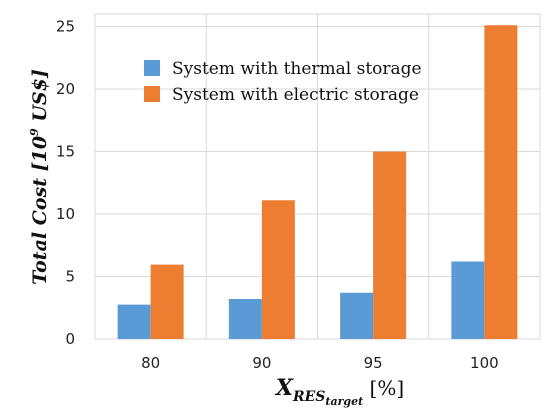 The image size is (550, 413). What do you see at coordinates (40, 98) in the screenshot?
I see `y-axis-title-unit: US$]` at bounding box center [40, 98].